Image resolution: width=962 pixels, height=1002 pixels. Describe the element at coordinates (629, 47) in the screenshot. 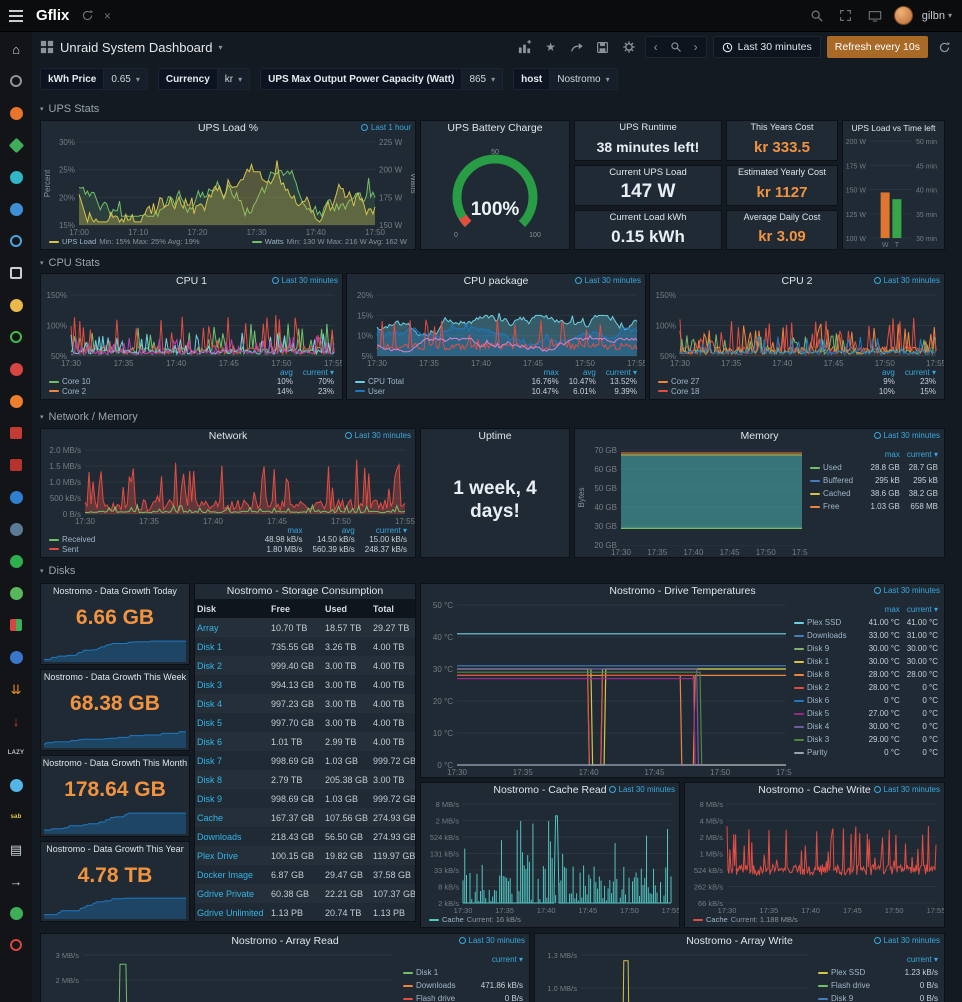

I see `settings-gear-icon` at that location.